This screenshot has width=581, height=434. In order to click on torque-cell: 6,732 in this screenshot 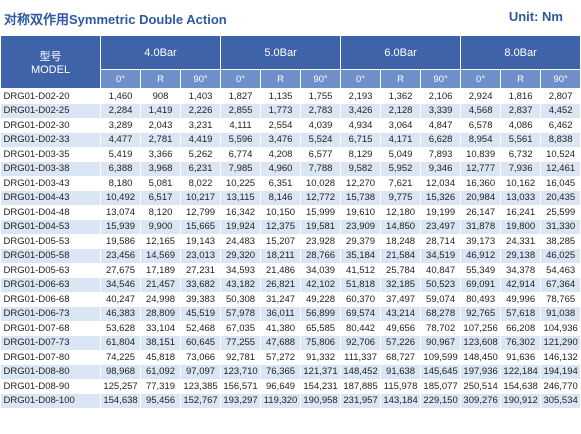, I will do `click(521, 154)`.